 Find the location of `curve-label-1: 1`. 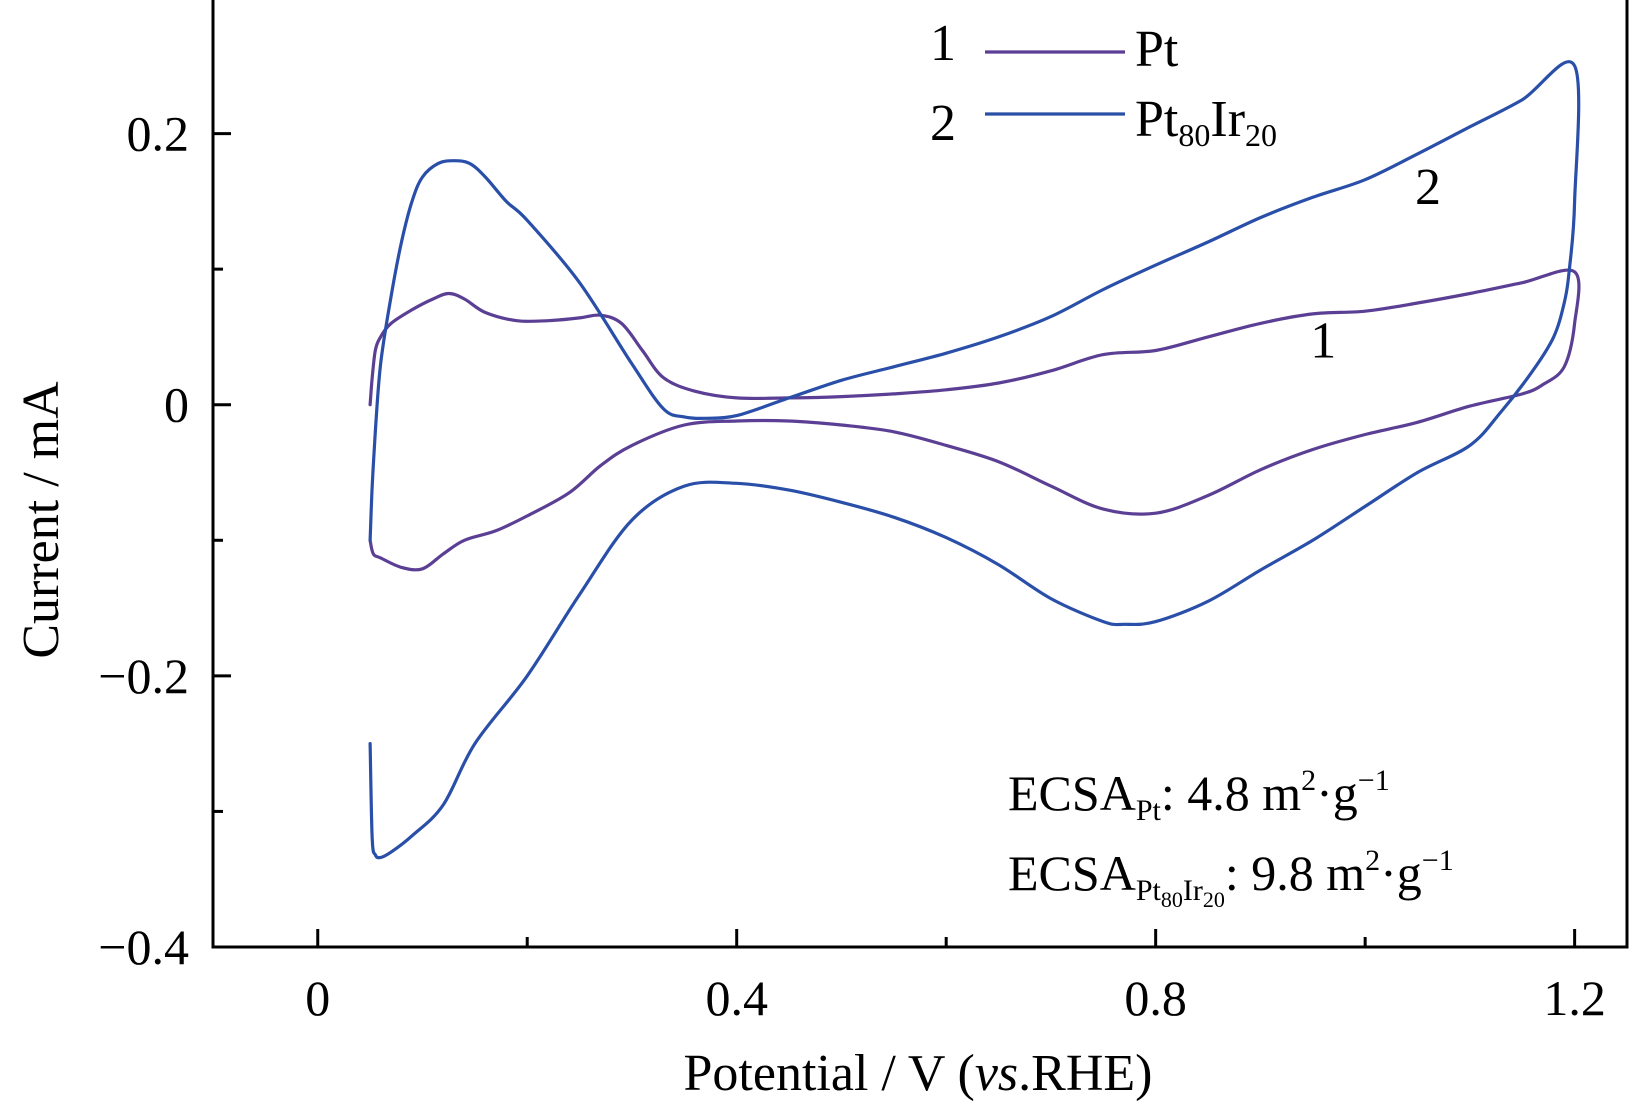

curve-label-1: 1 is located at coordinates (1323, 340).